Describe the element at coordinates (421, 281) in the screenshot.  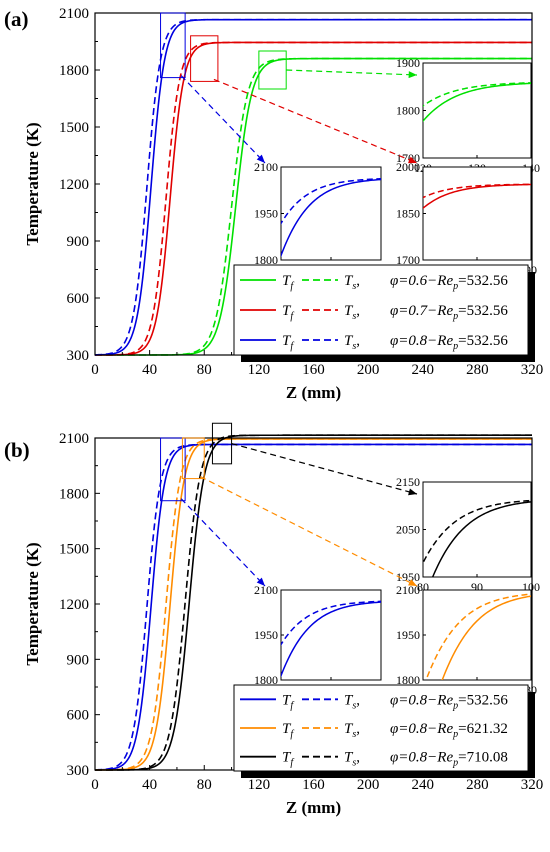
I see `legend-case: φ=0.6−Re` at that location.